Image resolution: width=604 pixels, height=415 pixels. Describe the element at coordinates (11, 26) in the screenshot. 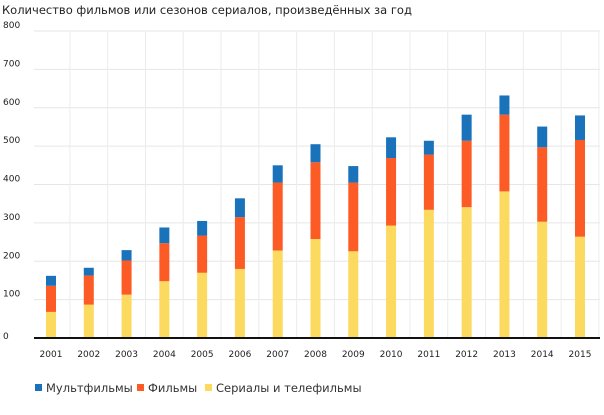

I see `y-tick-label: 800` at that location.